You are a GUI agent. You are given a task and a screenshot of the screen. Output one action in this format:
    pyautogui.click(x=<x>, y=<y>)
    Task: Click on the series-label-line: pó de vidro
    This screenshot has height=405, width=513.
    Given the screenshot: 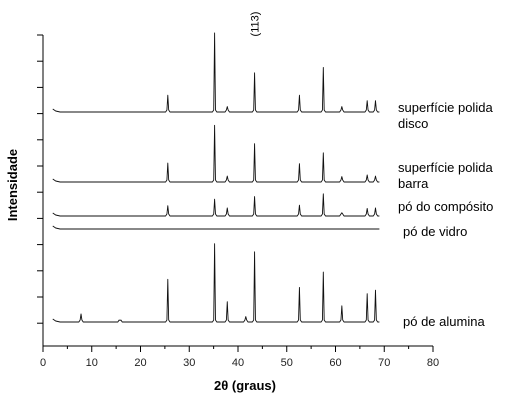 What is the action you would take?
    pyautogui.click(x=435, y=231)
    